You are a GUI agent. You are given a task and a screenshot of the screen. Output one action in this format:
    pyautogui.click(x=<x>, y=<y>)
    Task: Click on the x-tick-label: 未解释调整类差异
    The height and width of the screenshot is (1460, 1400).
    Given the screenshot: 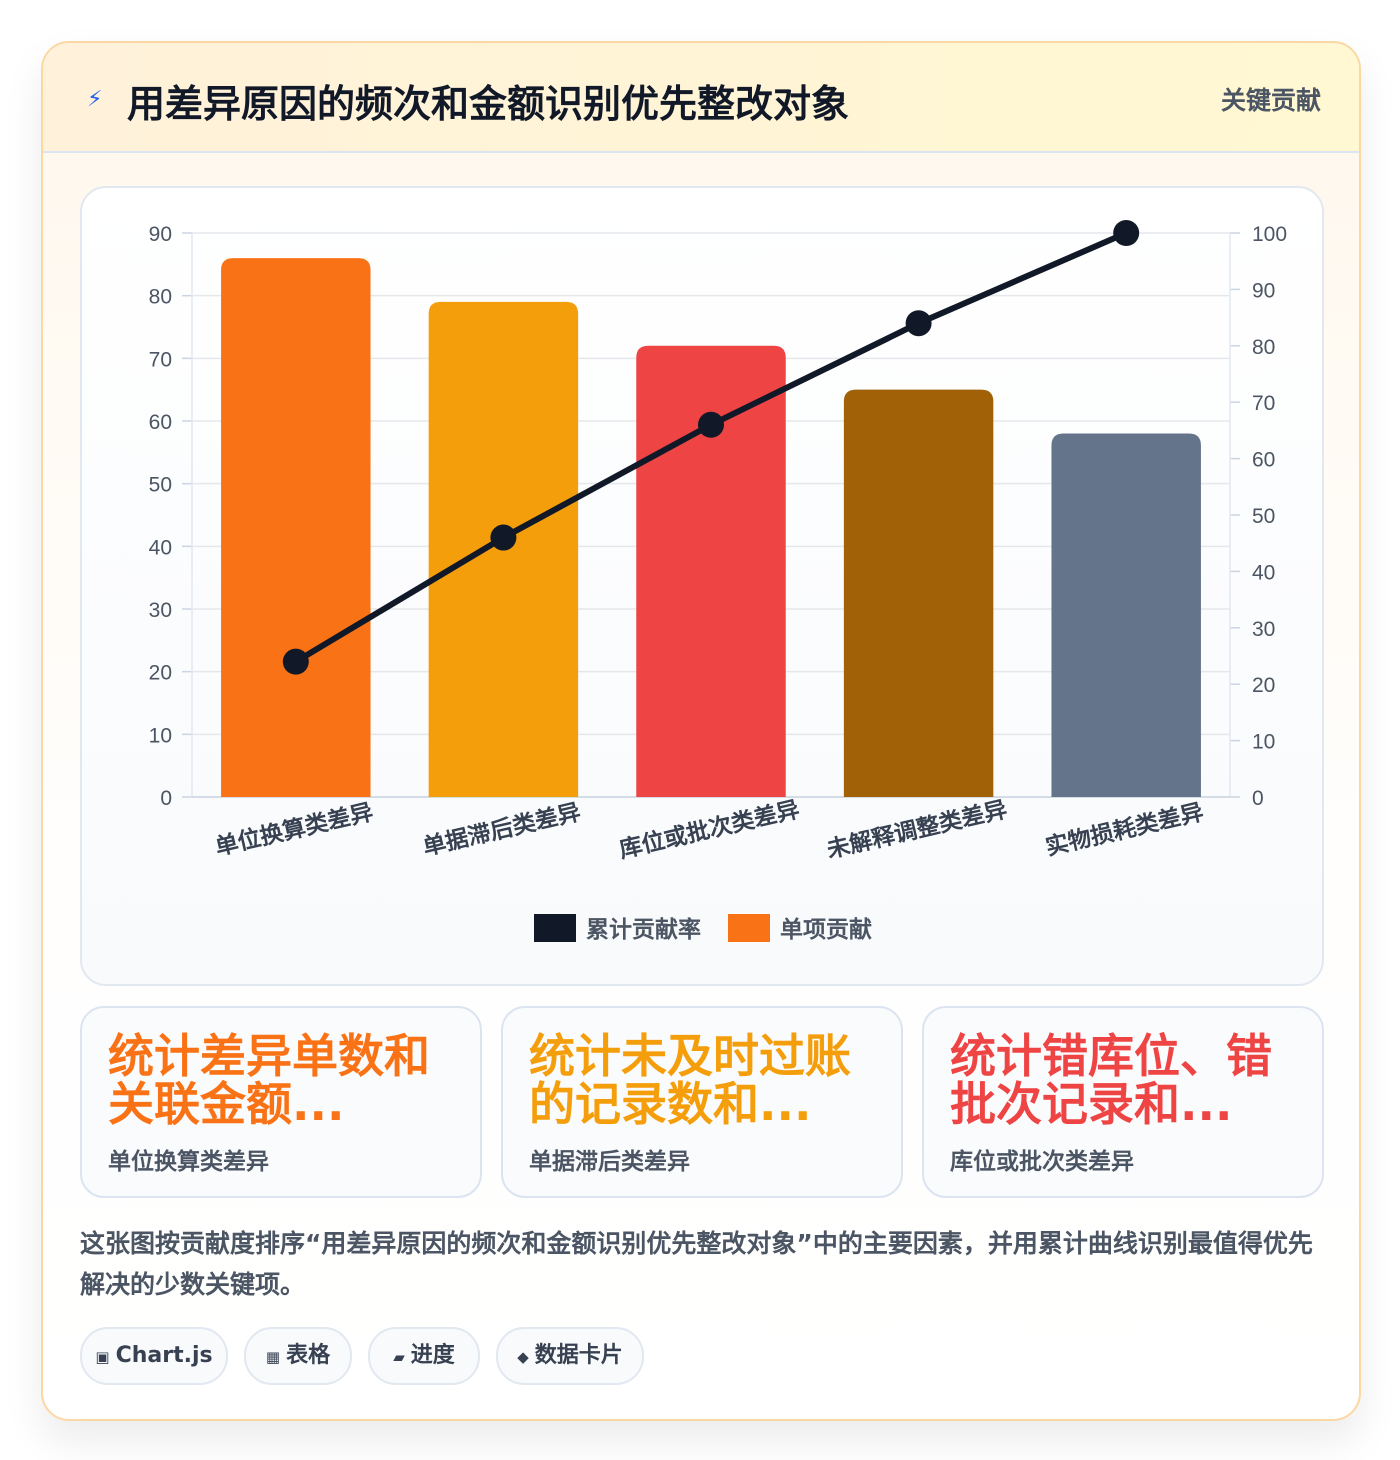 What is the action you would take?
    pyautogui.click(x=916, y=830)
    